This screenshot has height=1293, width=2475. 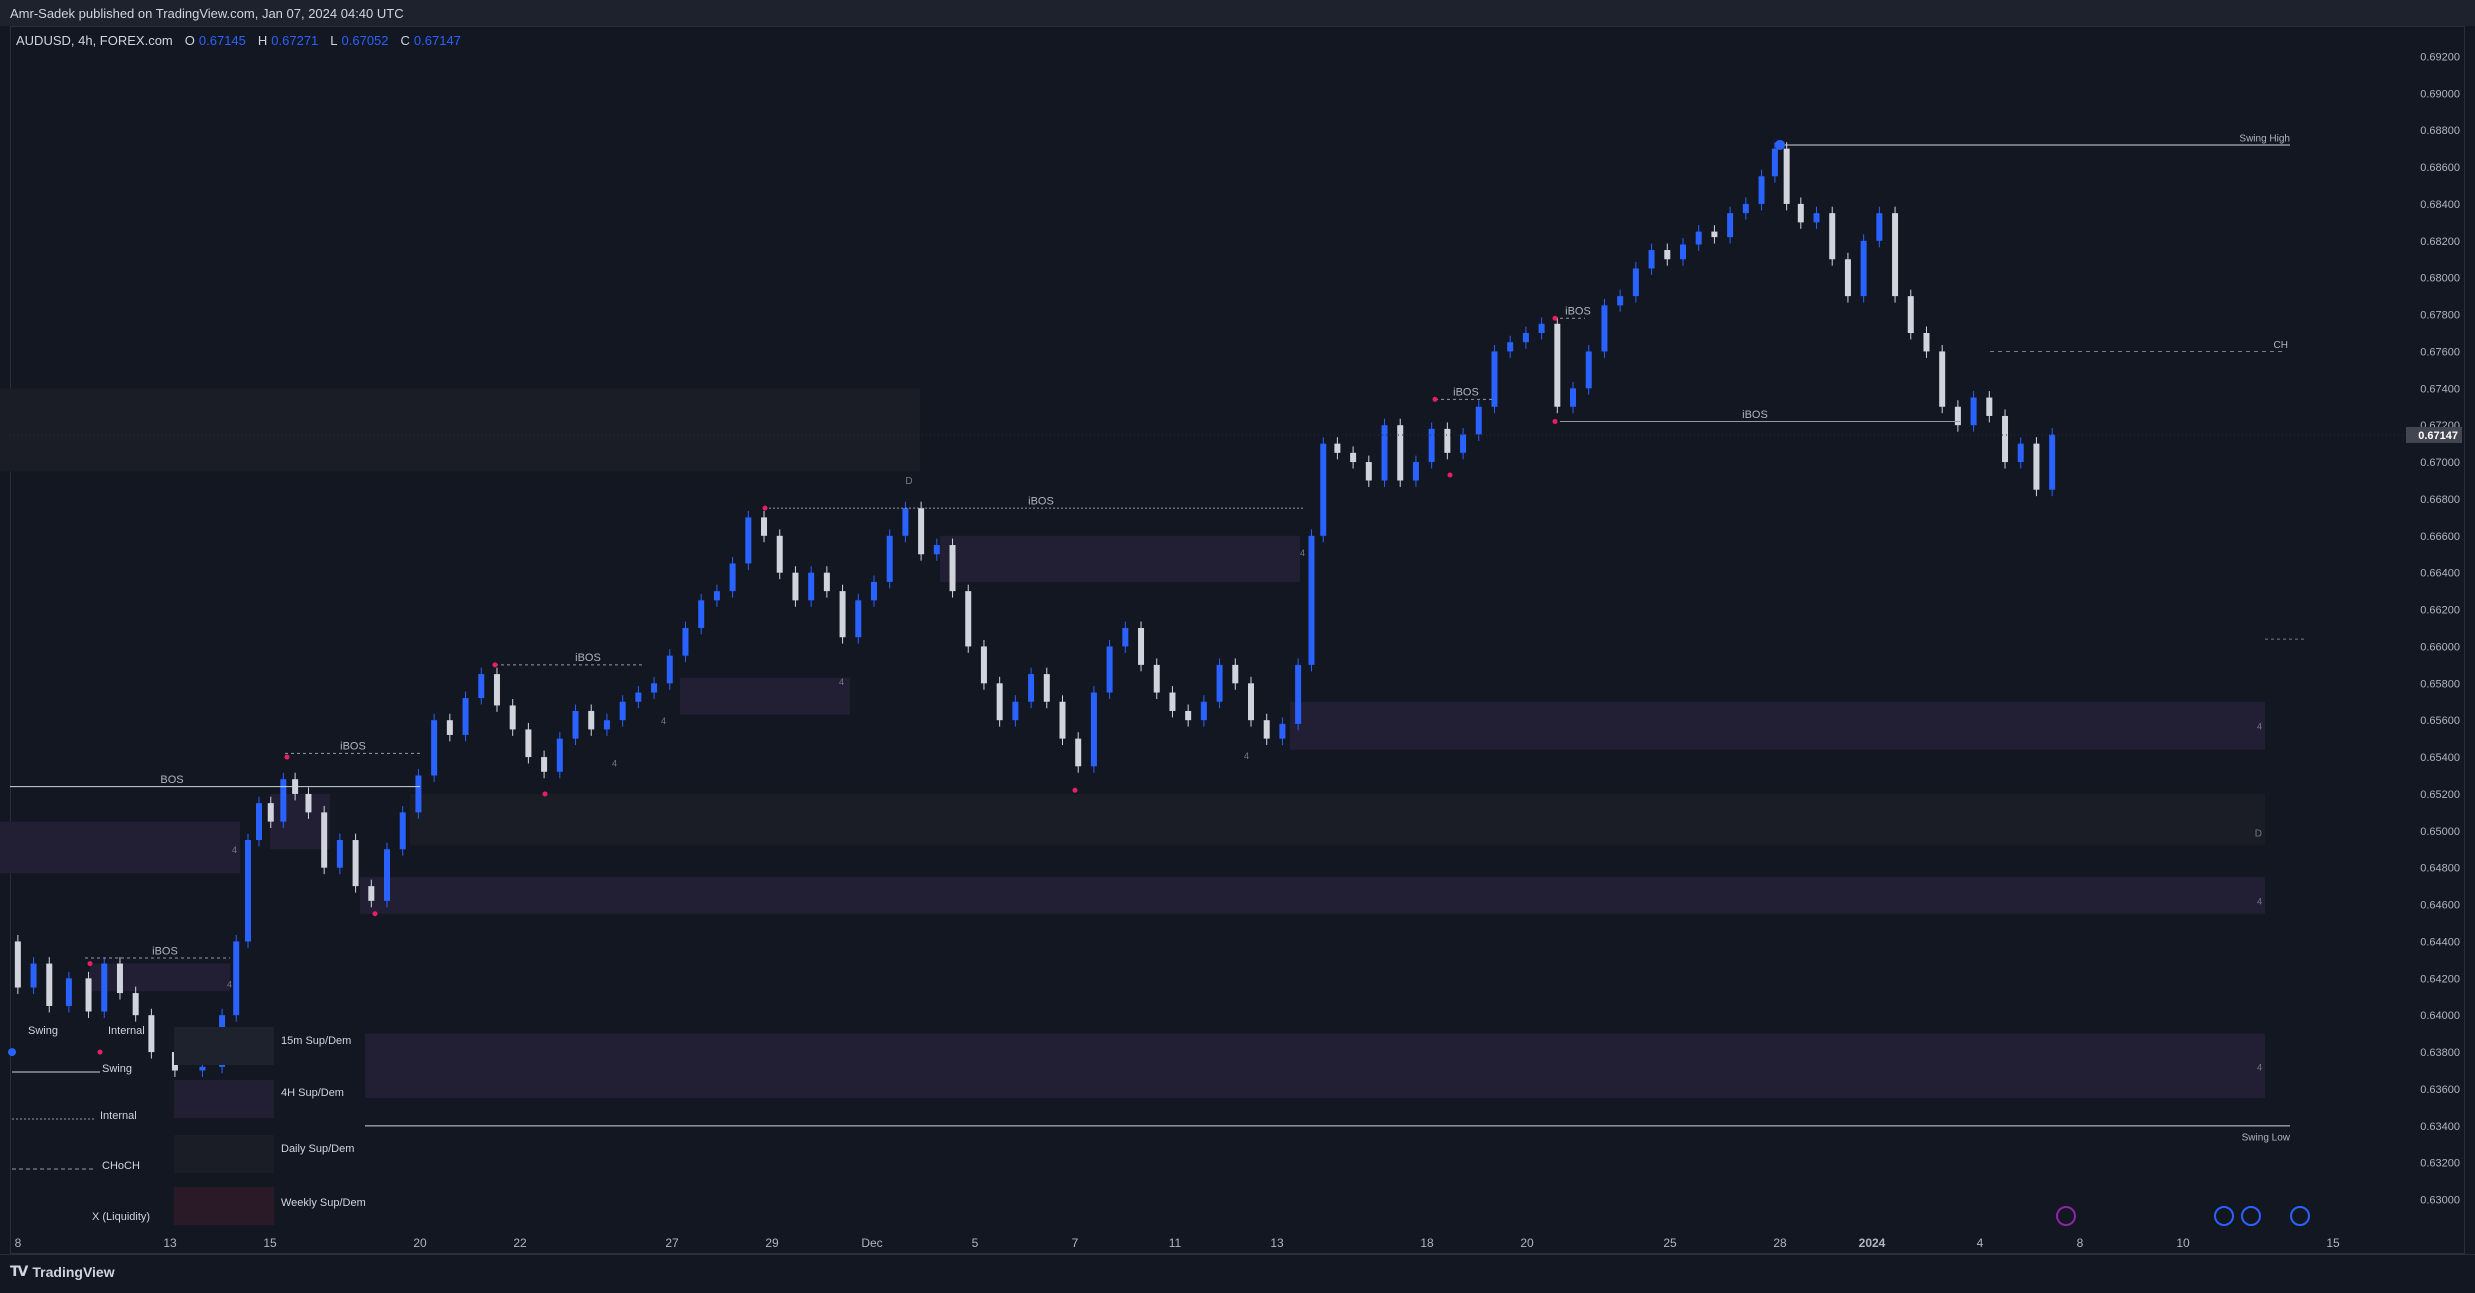 I want to click on legend-daily-swatch, so click(x=224, y=1154).